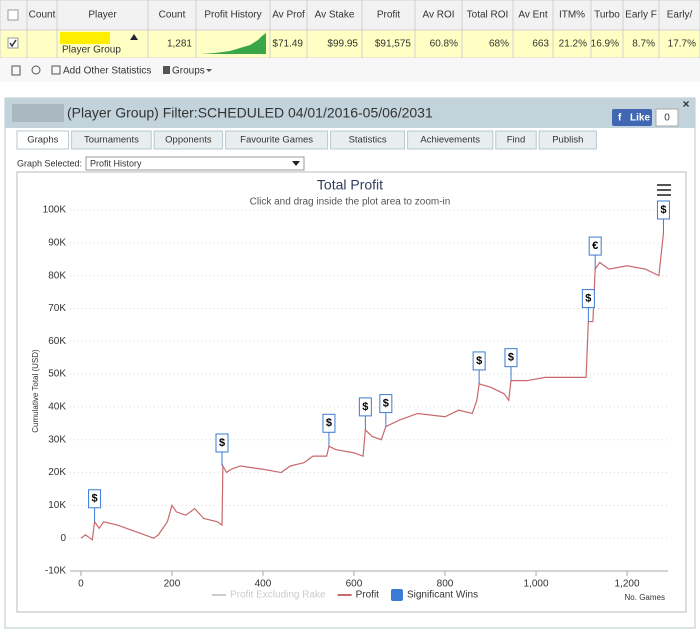  What do you see at coordinates (107, 71) in the screenshot?
I see `add-stats: Add Other Statistics` at bounding box center [107, 71].